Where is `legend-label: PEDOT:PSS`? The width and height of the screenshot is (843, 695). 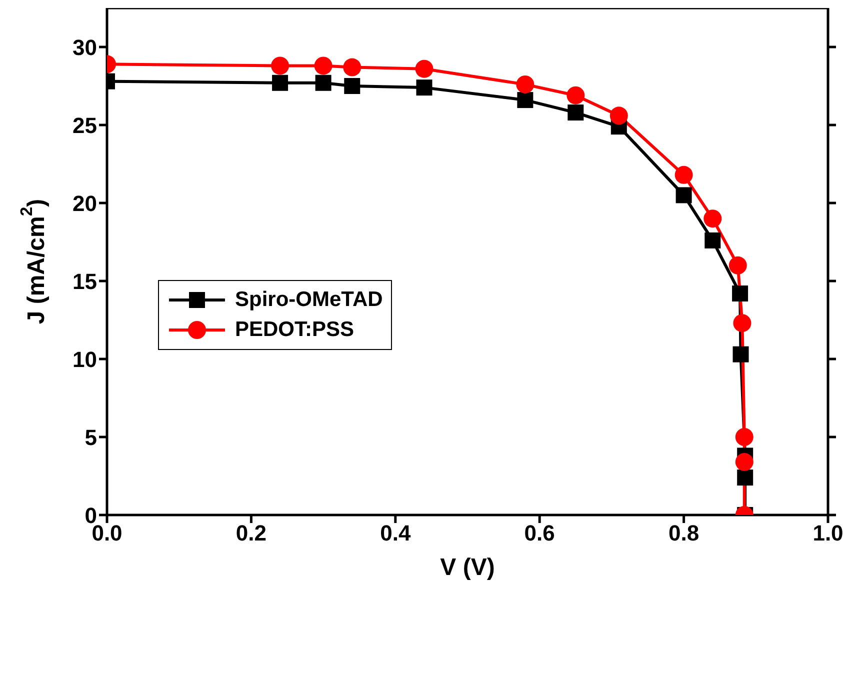 legend-label: PEDOT:PSS is located at coordinates (294, 330).